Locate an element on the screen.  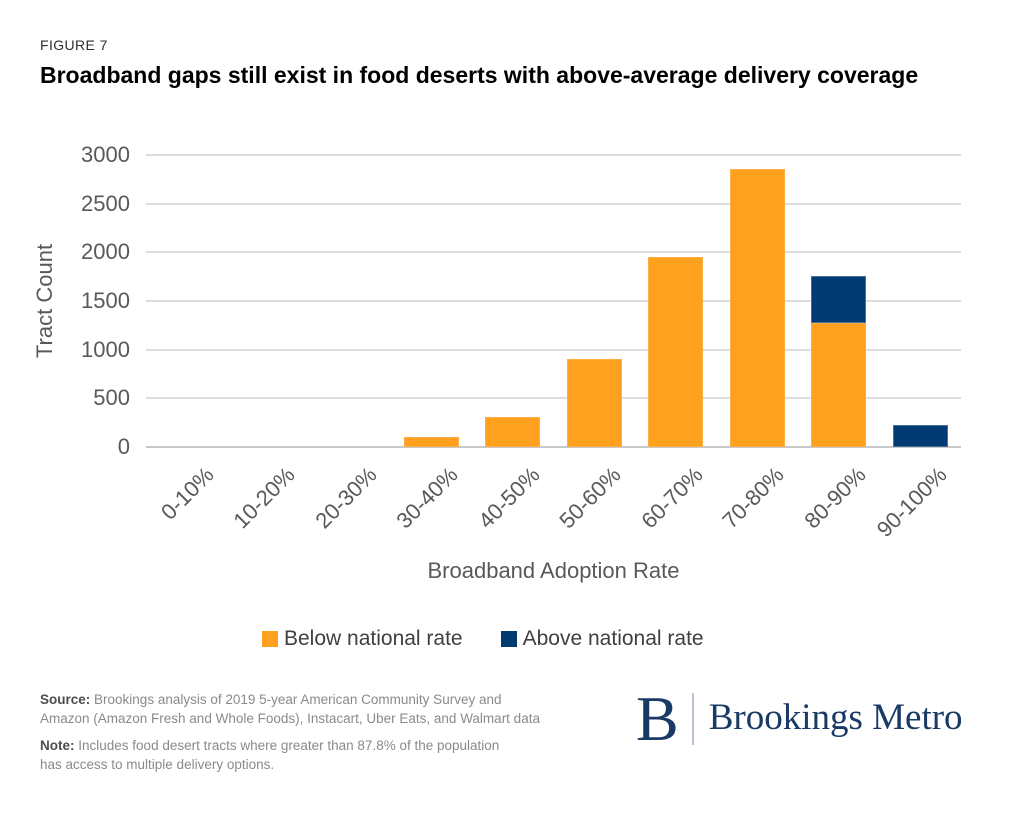
legend-item-below: Below national rate is located at coordinates (362, 639).